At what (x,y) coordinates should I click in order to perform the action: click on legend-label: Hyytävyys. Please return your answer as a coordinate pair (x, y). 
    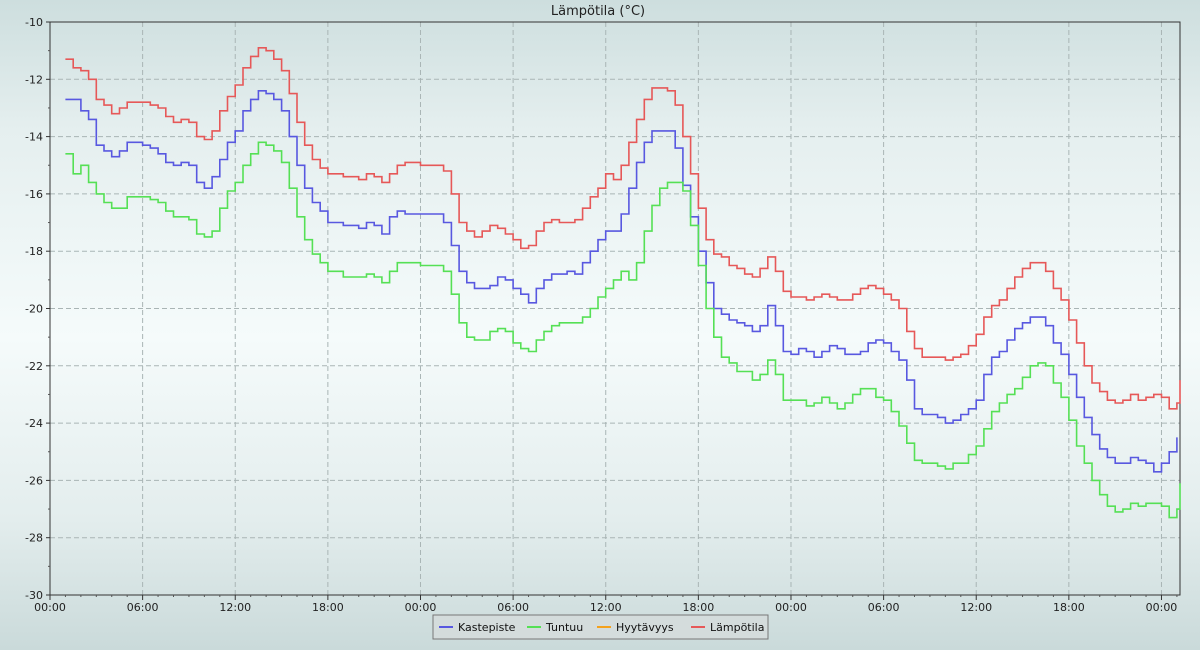
    Looking at the image, I should click on (645, 627).